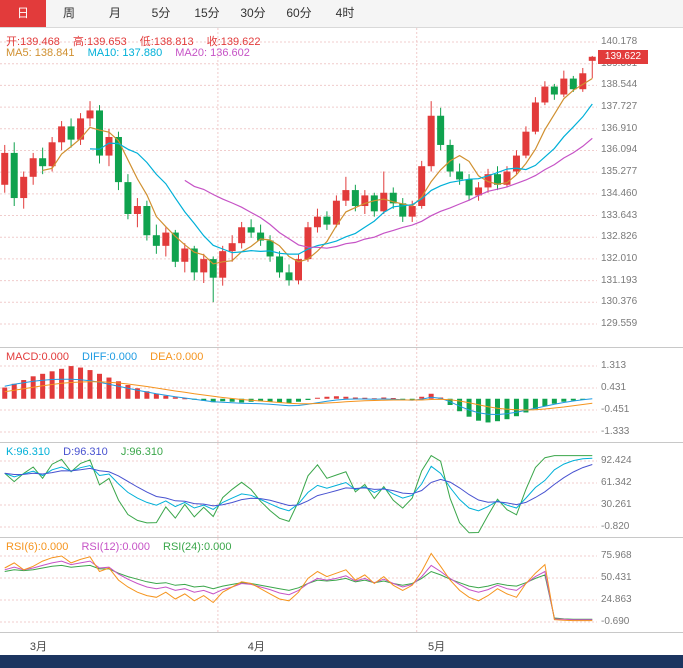 This screenshot has width=683, height=668. I want to click on dea-pair: DEA:0.000, so click(176, 357).